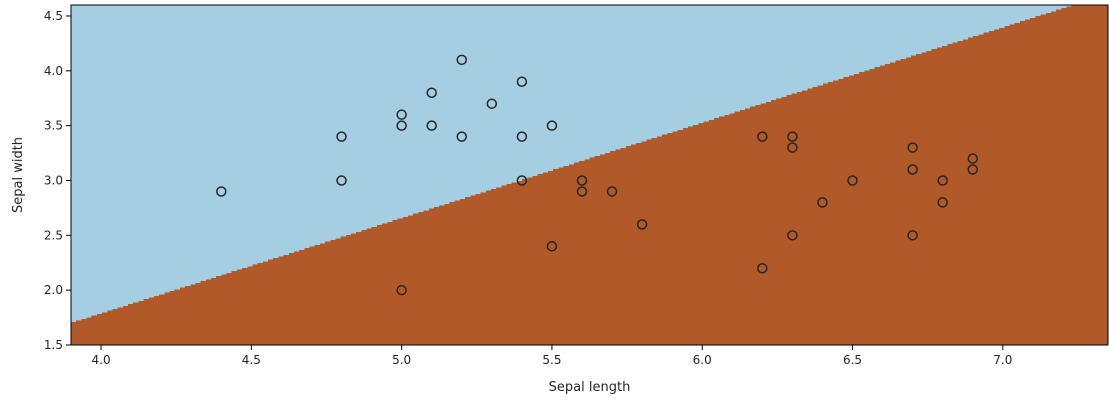 The height and width of the screenshot is (400, 1109). Describe the element at coordinates (1002, 360) in the screenshot. I see `x-tick-label: 7.0` at that location.